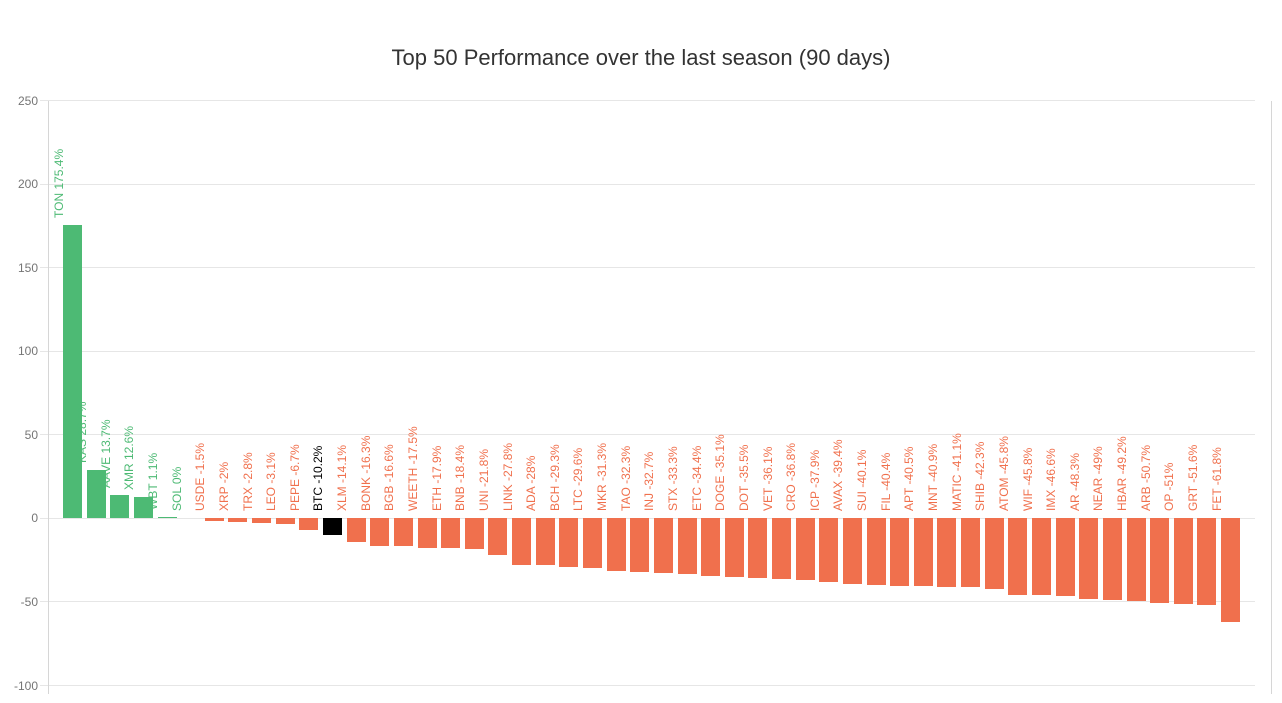 This screenshot has height=703, width=1282. Describe the element at coordinates (332, 527) in the screenshot. I see `bar-BTC` at that location.